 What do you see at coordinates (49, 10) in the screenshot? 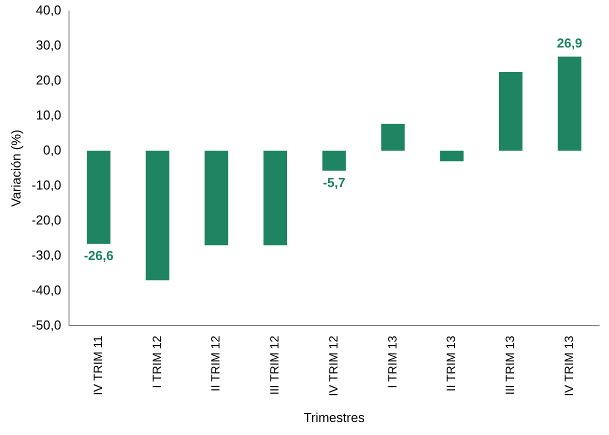
I see `y-tick-label: 40,0` at bounding box center [49, 10].